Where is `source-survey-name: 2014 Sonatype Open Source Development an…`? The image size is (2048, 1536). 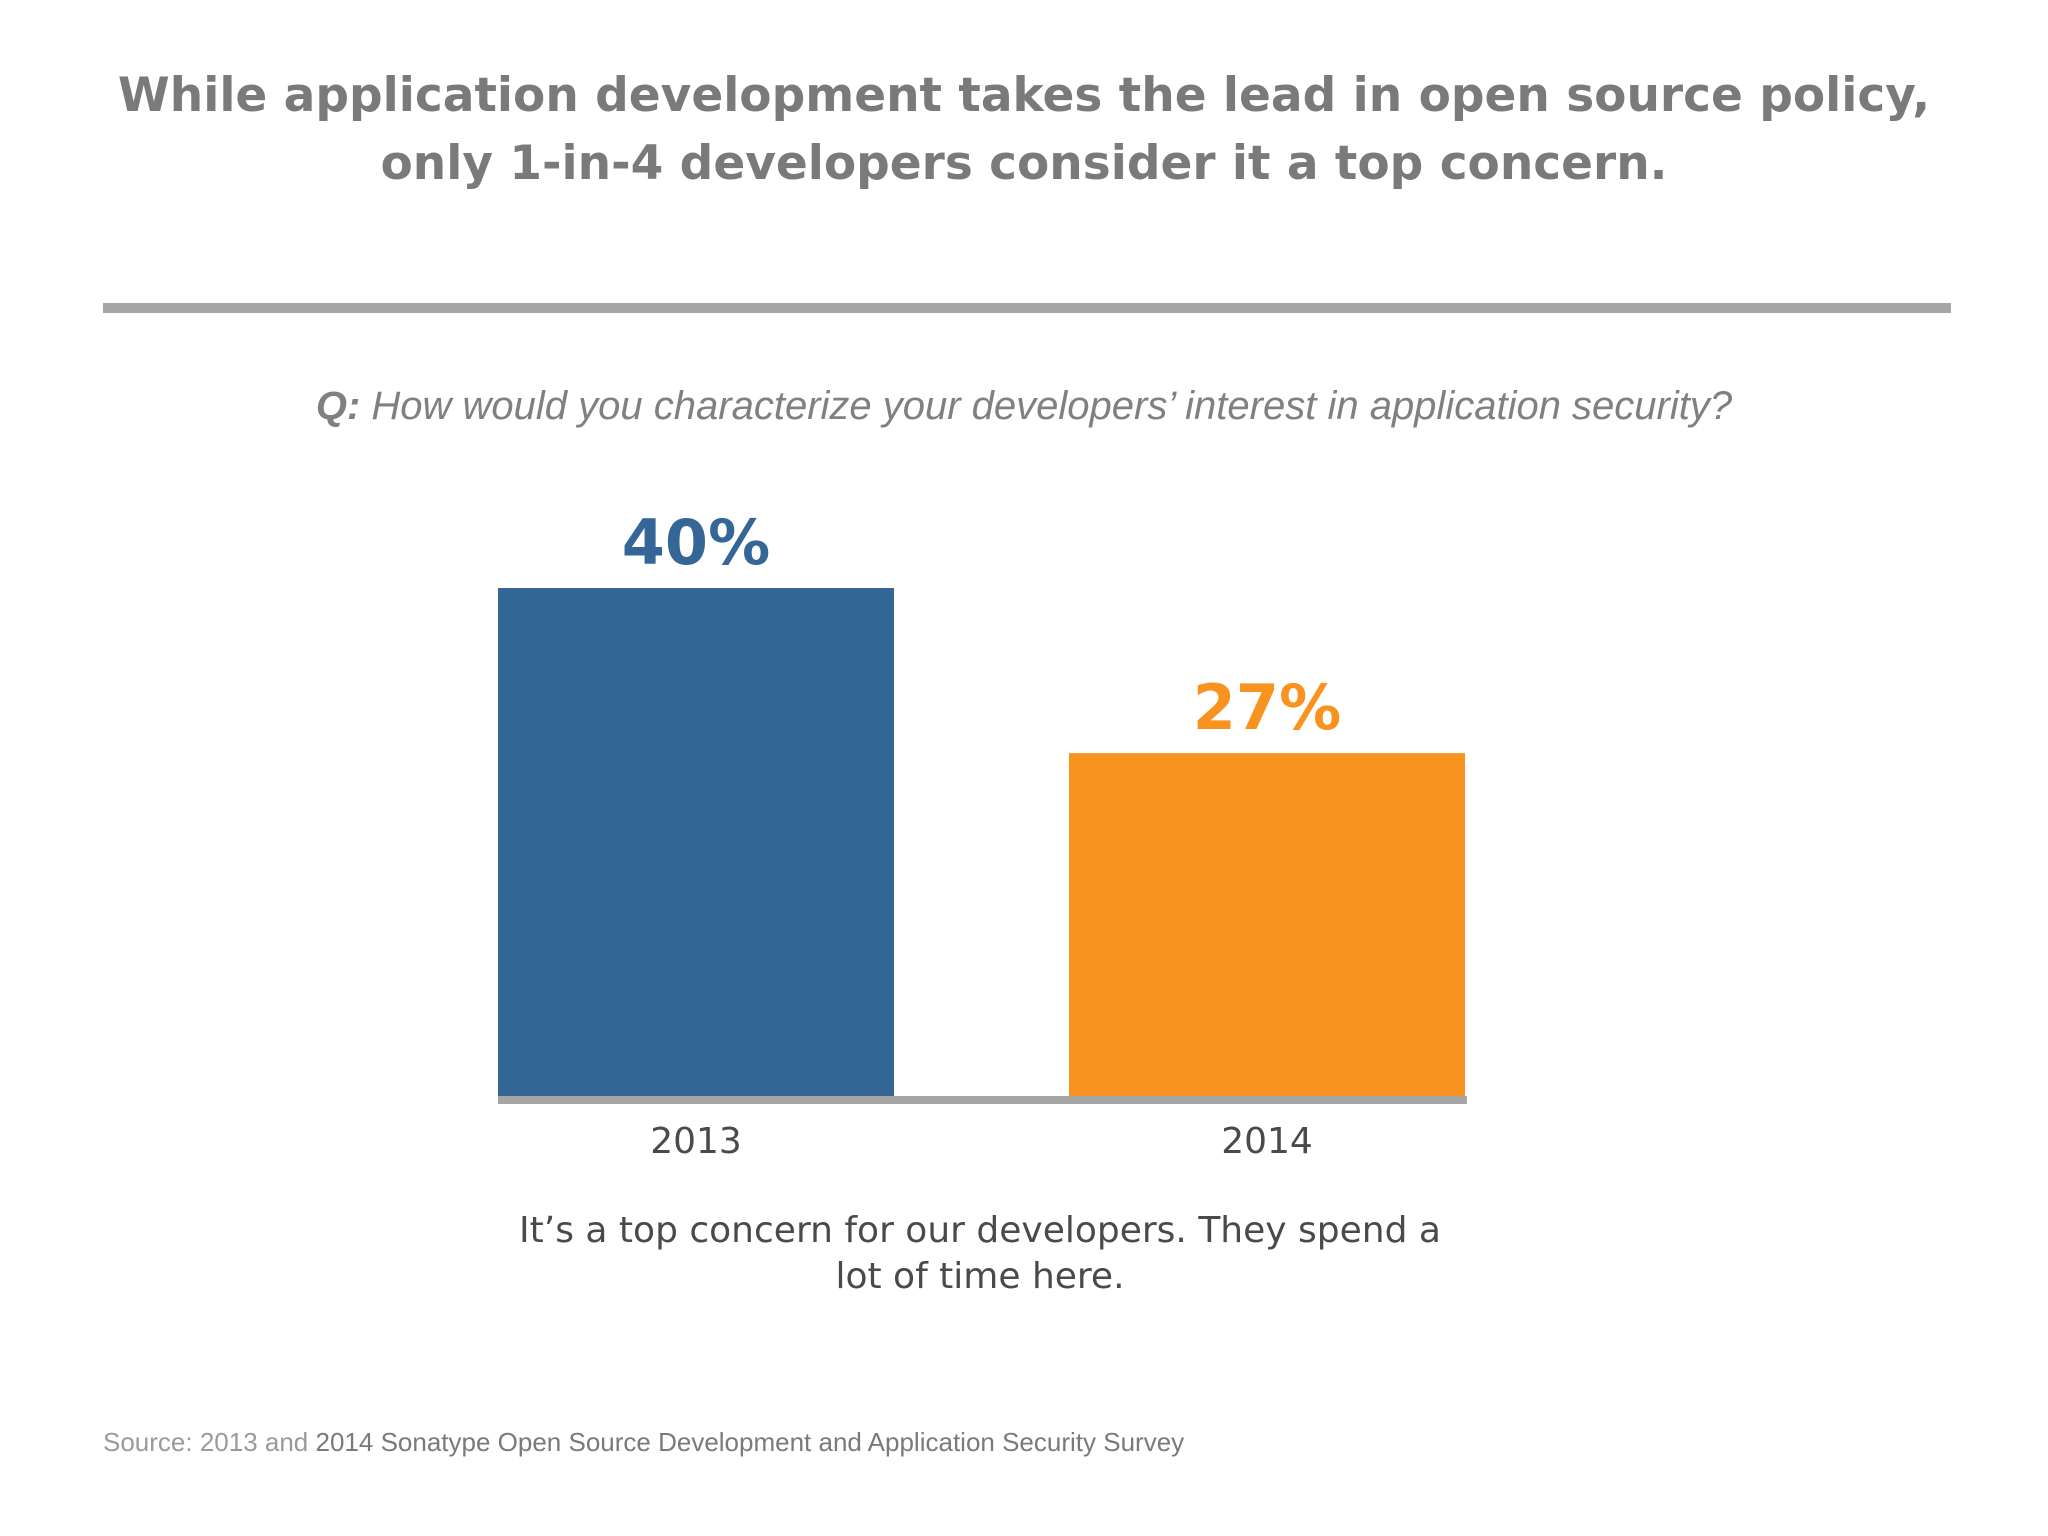
source-survey-name: 2014 Sonatype Open Source Development an… is located at coordinates (750, 1442).